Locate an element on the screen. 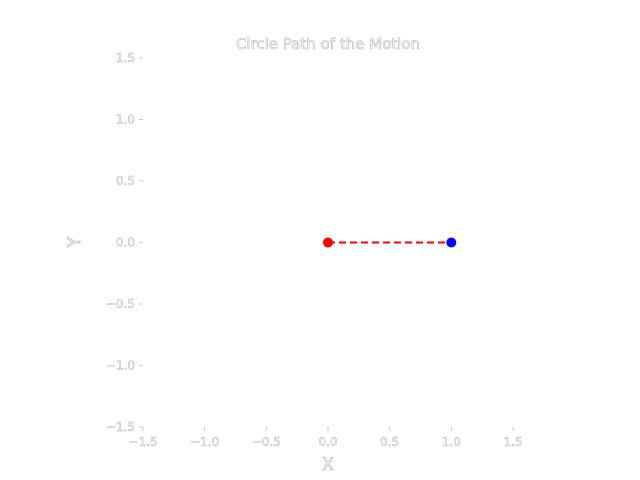 This screenshot has width=640, height=480. y-tick-label: −0.5 is located at coordinates (120, 304).